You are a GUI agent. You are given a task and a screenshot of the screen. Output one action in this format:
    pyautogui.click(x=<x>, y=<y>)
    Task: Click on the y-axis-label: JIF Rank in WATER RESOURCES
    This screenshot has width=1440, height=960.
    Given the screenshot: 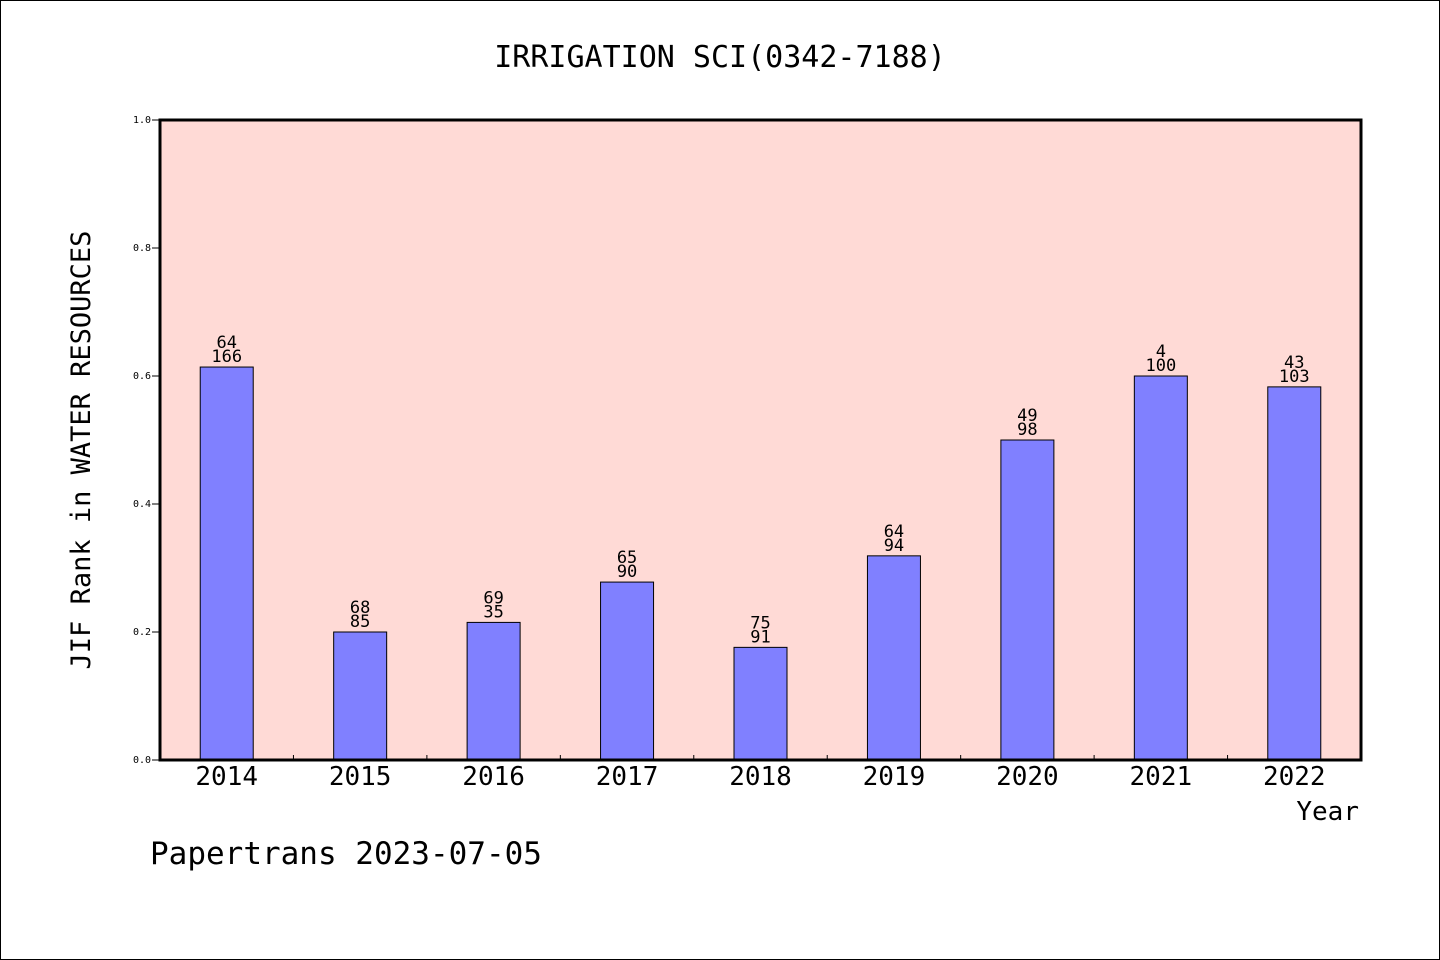 What is the action you would take?
    pyautogui.click(x=81, y=450)
    